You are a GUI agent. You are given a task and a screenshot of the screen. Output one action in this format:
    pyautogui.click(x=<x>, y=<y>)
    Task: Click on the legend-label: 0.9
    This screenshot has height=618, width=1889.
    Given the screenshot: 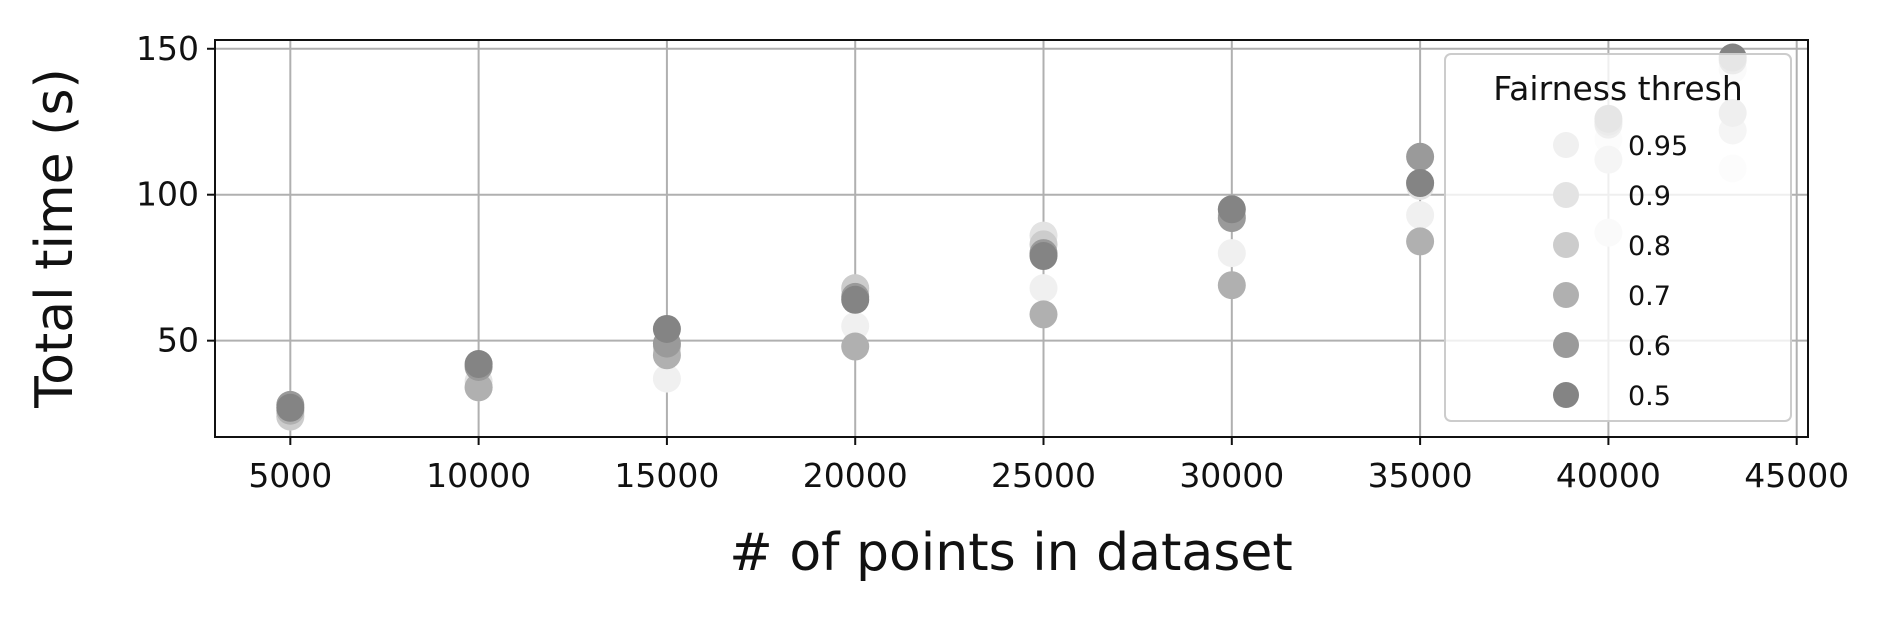 What is the action you would take?
    pyautogui.click(x=1649, y=196)
    